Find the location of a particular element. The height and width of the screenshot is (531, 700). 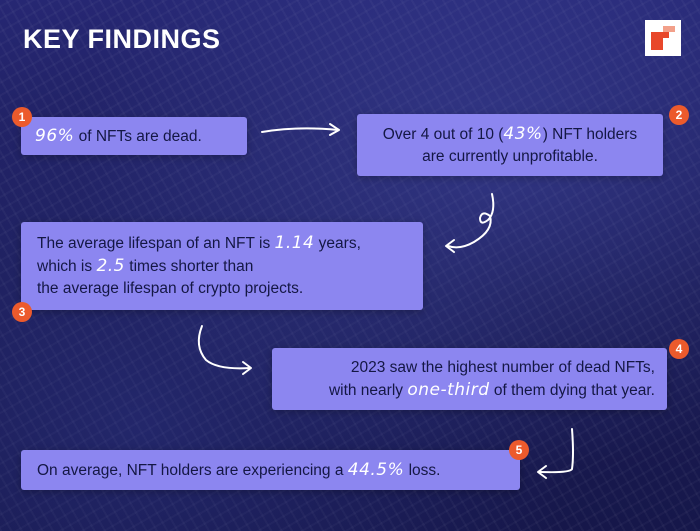

finding-2-highlight: 43% is located at coordinates (523, 133).